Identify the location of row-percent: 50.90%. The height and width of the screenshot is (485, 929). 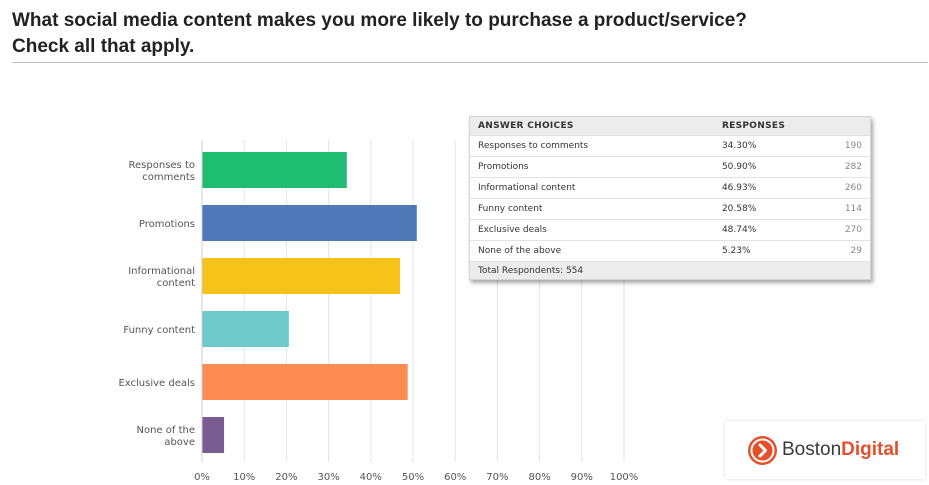
(775, 167).